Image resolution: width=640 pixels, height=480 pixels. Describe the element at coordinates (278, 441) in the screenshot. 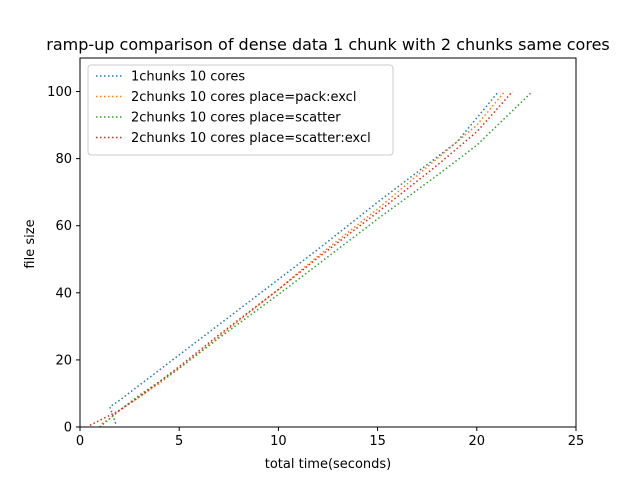

I see `x-tick-label: 10` at that location.